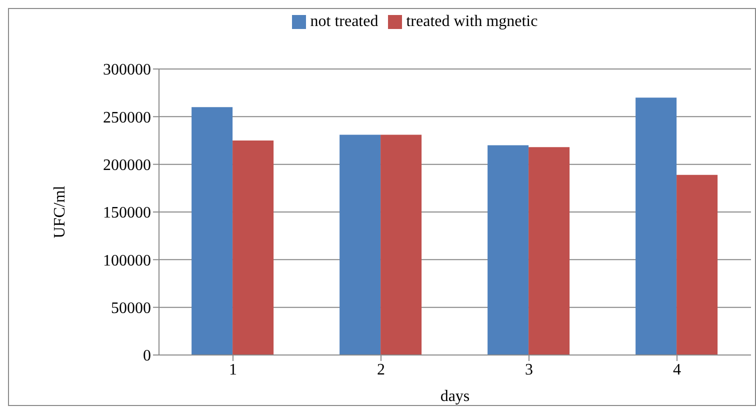 The height and width of the screenshot is (416, 756). Describe the element at coordinates (455, 396) in the screenshot. I see `x-axis-title: days` at that location.